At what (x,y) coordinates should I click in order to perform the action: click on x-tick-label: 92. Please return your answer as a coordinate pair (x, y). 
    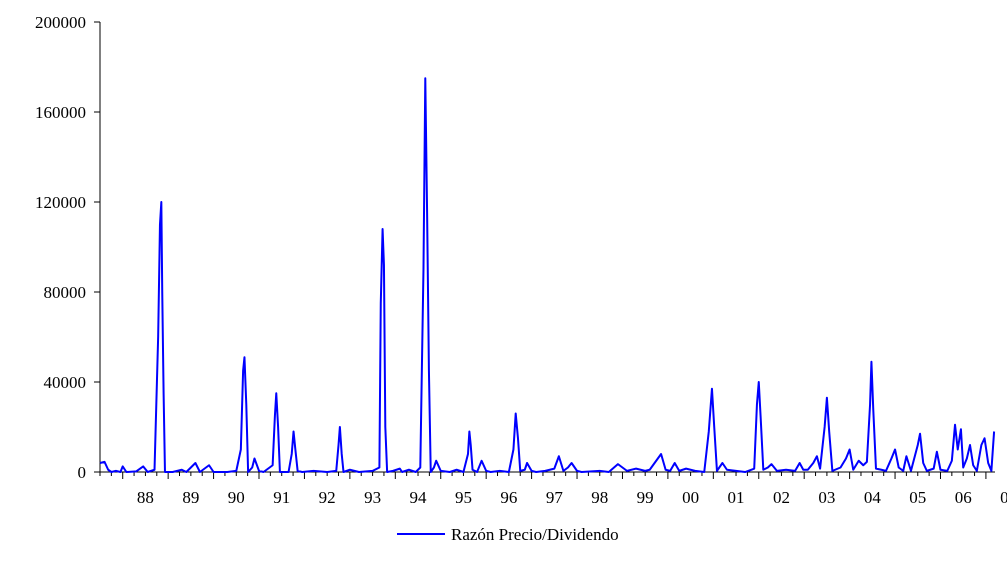
    Looking at the image, I should click on (327, 497).